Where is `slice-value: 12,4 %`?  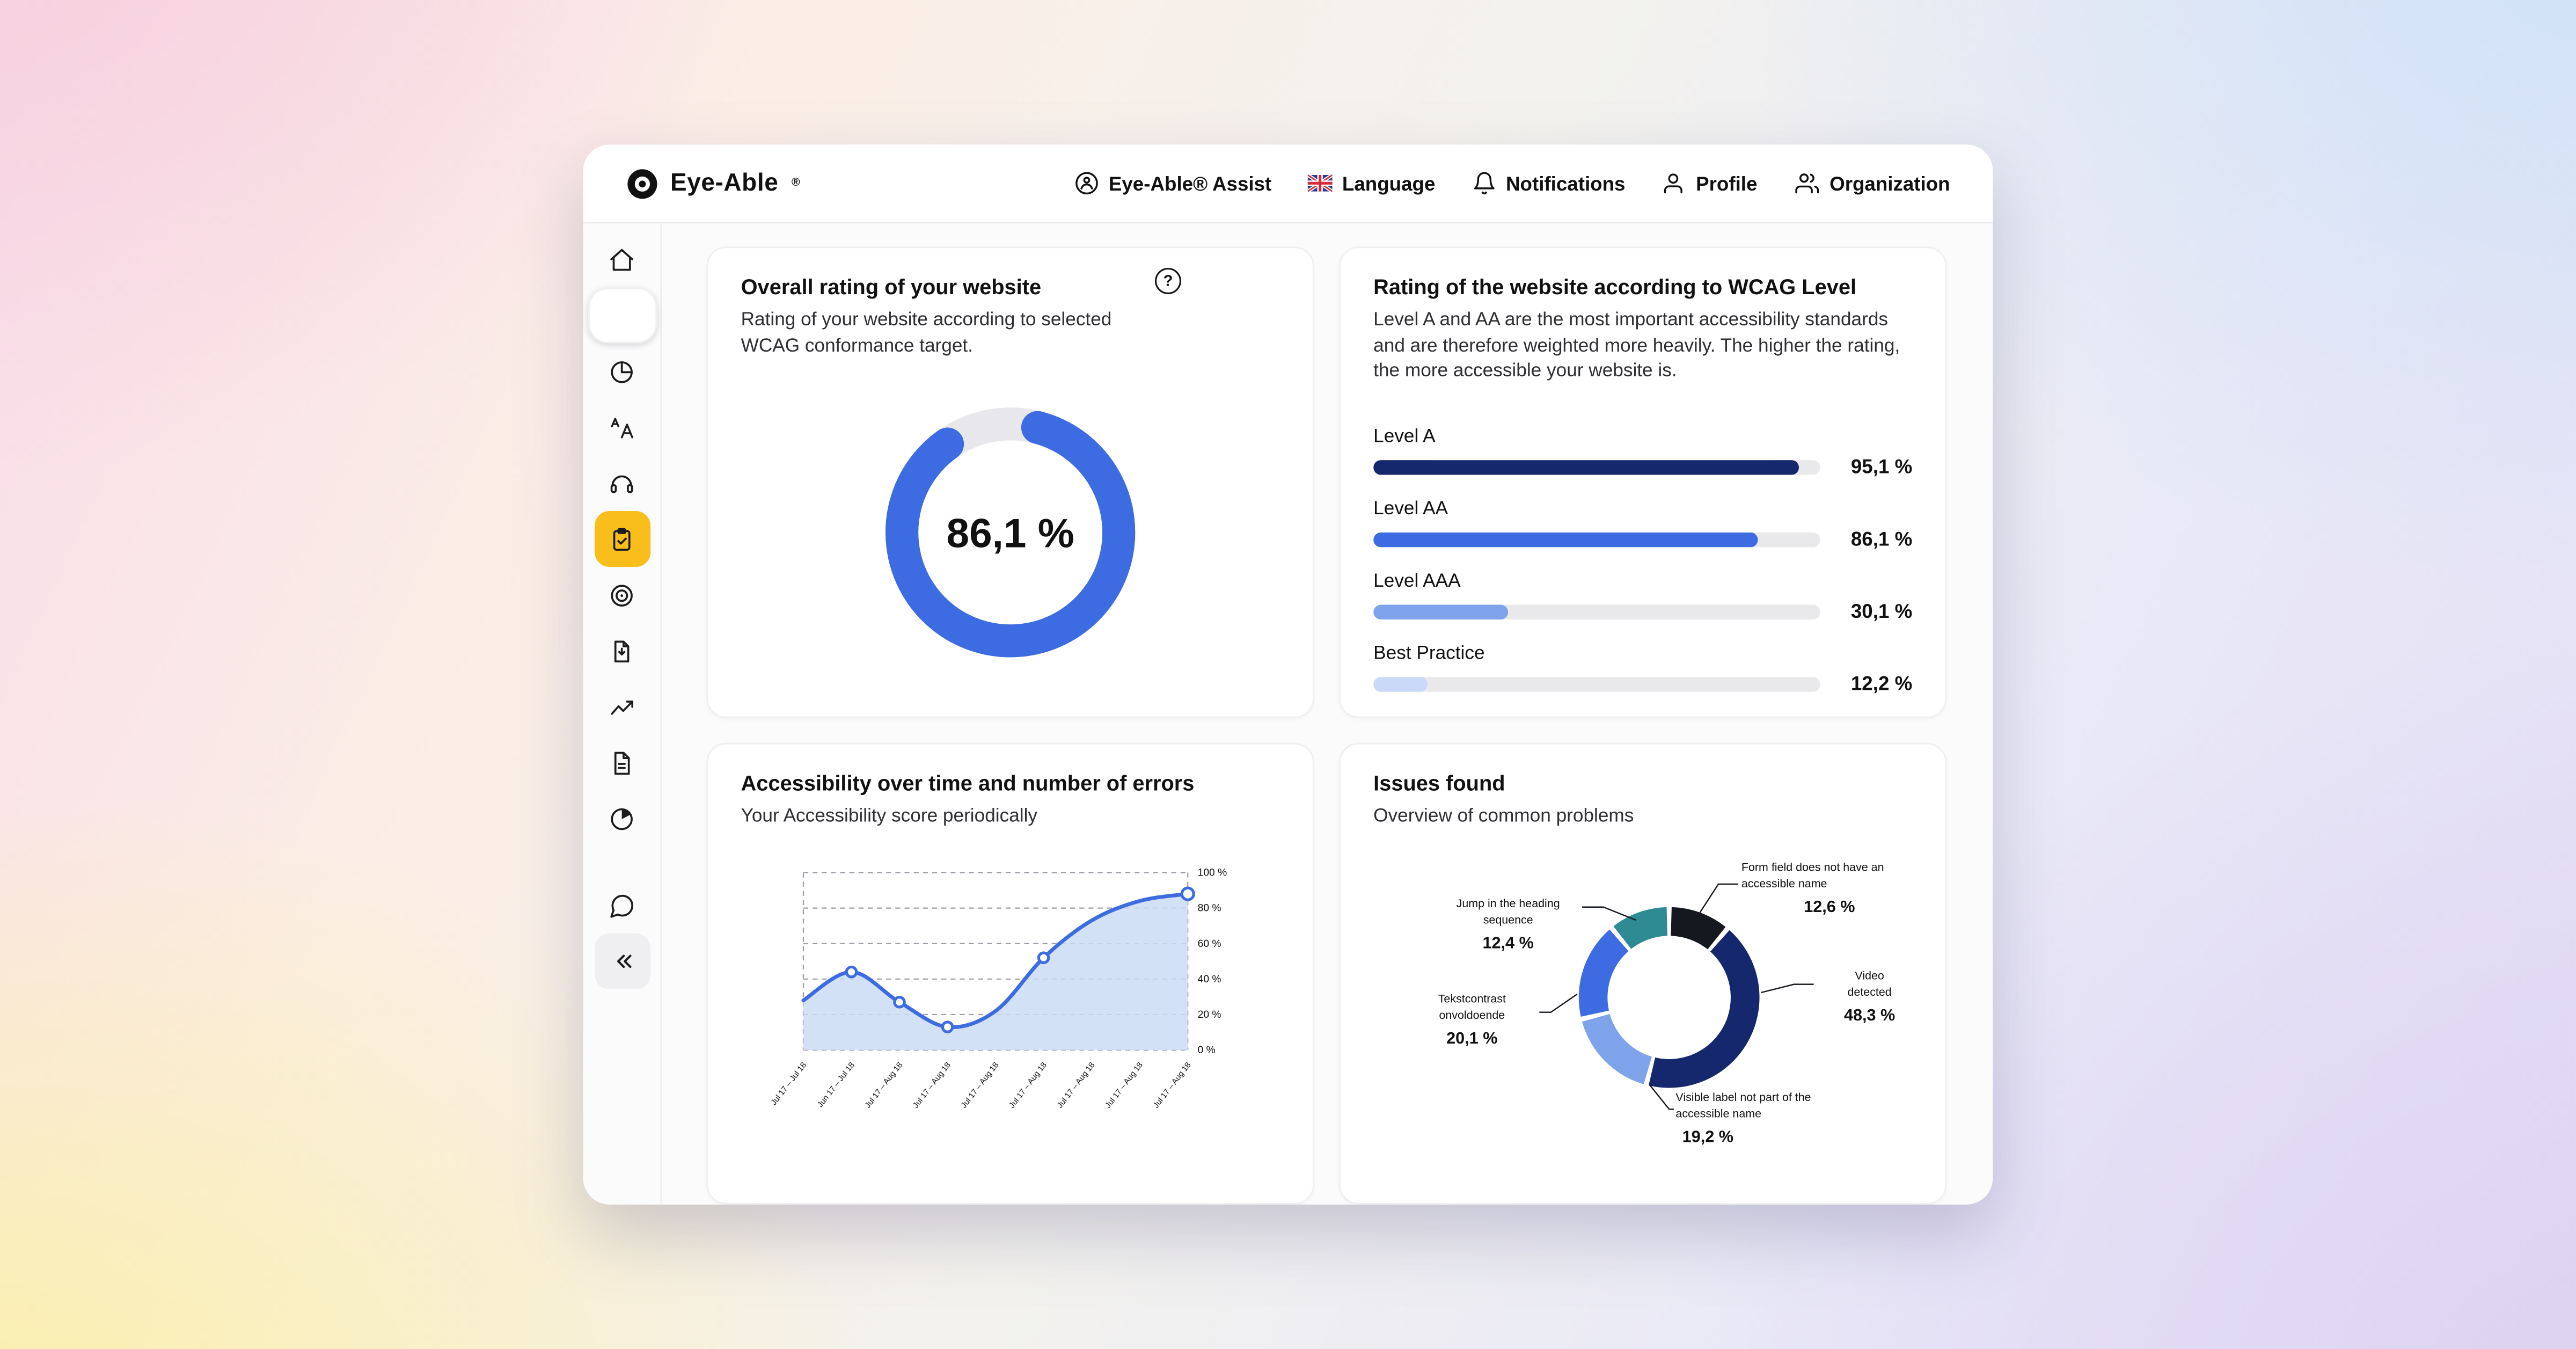 slice-value: 12,4 % is located at coordinates (1508, 943).